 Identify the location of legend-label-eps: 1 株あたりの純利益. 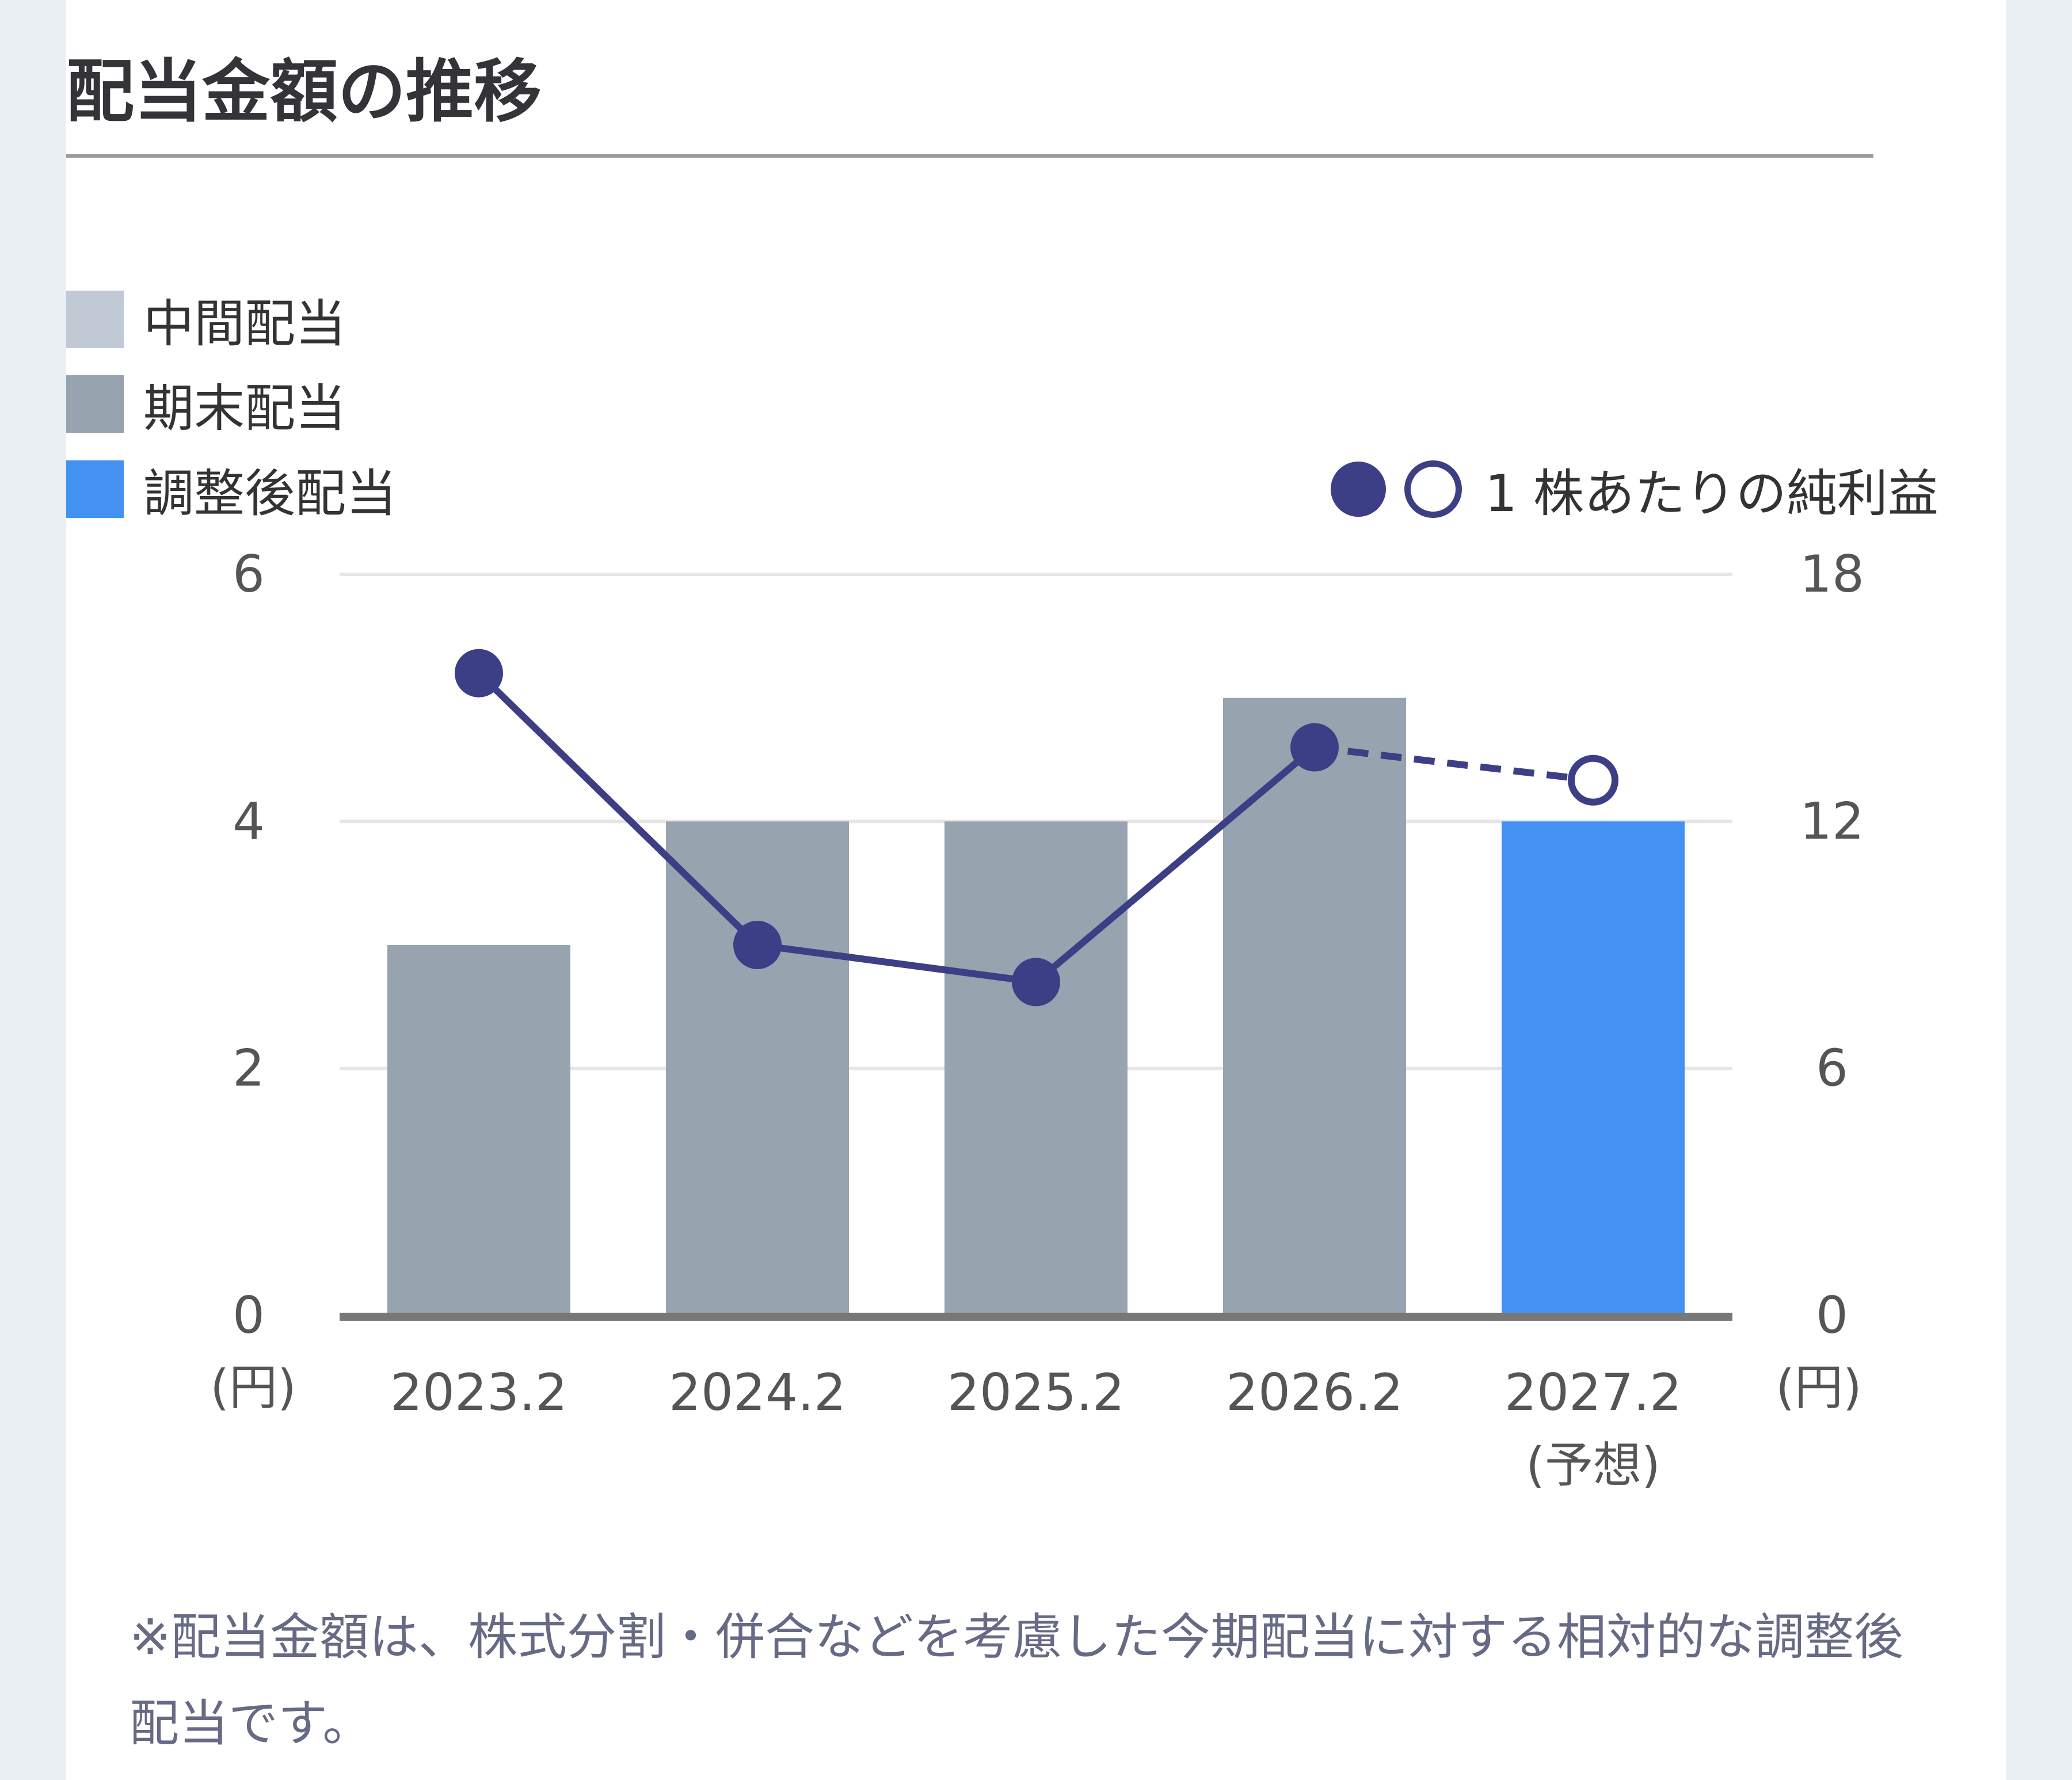
(1712, 493).